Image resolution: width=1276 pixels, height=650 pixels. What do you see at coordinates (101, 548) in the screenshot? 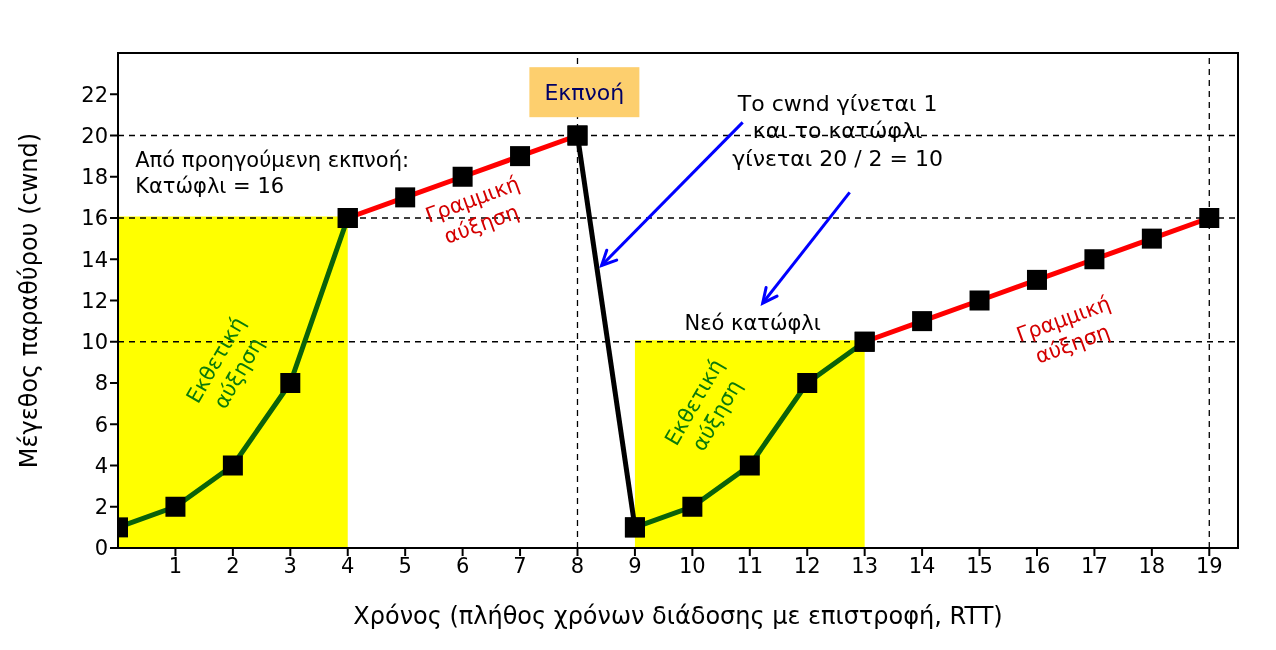
I see `y-tick-label: 0` at bounding box center [101, 548].